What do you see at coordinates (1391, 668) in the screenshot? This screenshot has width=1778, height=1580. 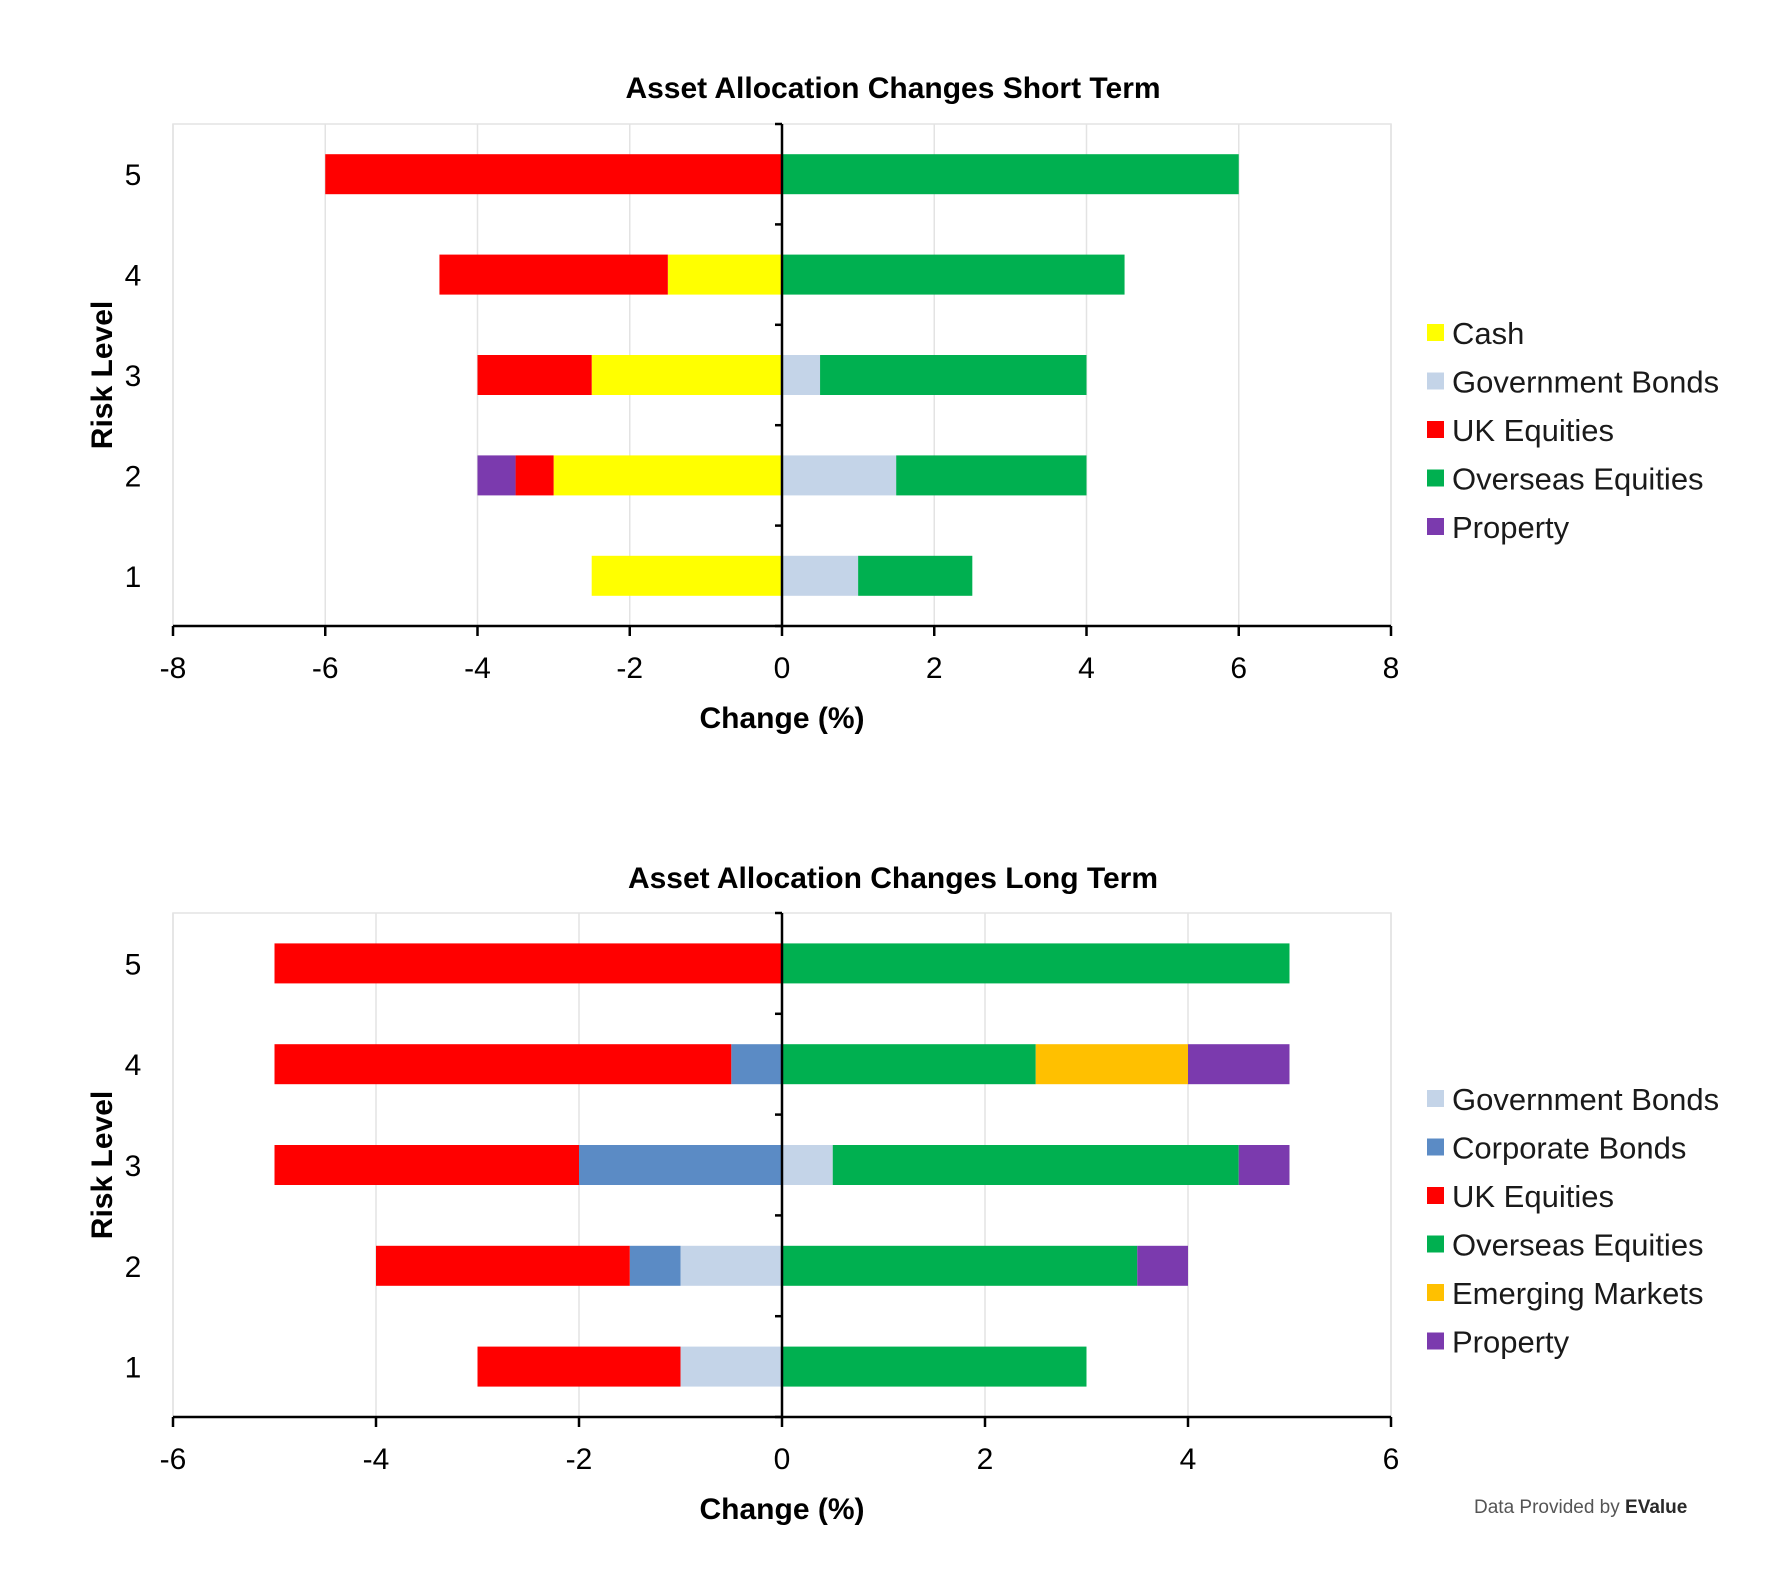 I see `x-tick-label: 8` at bounding box center [1391, 668].